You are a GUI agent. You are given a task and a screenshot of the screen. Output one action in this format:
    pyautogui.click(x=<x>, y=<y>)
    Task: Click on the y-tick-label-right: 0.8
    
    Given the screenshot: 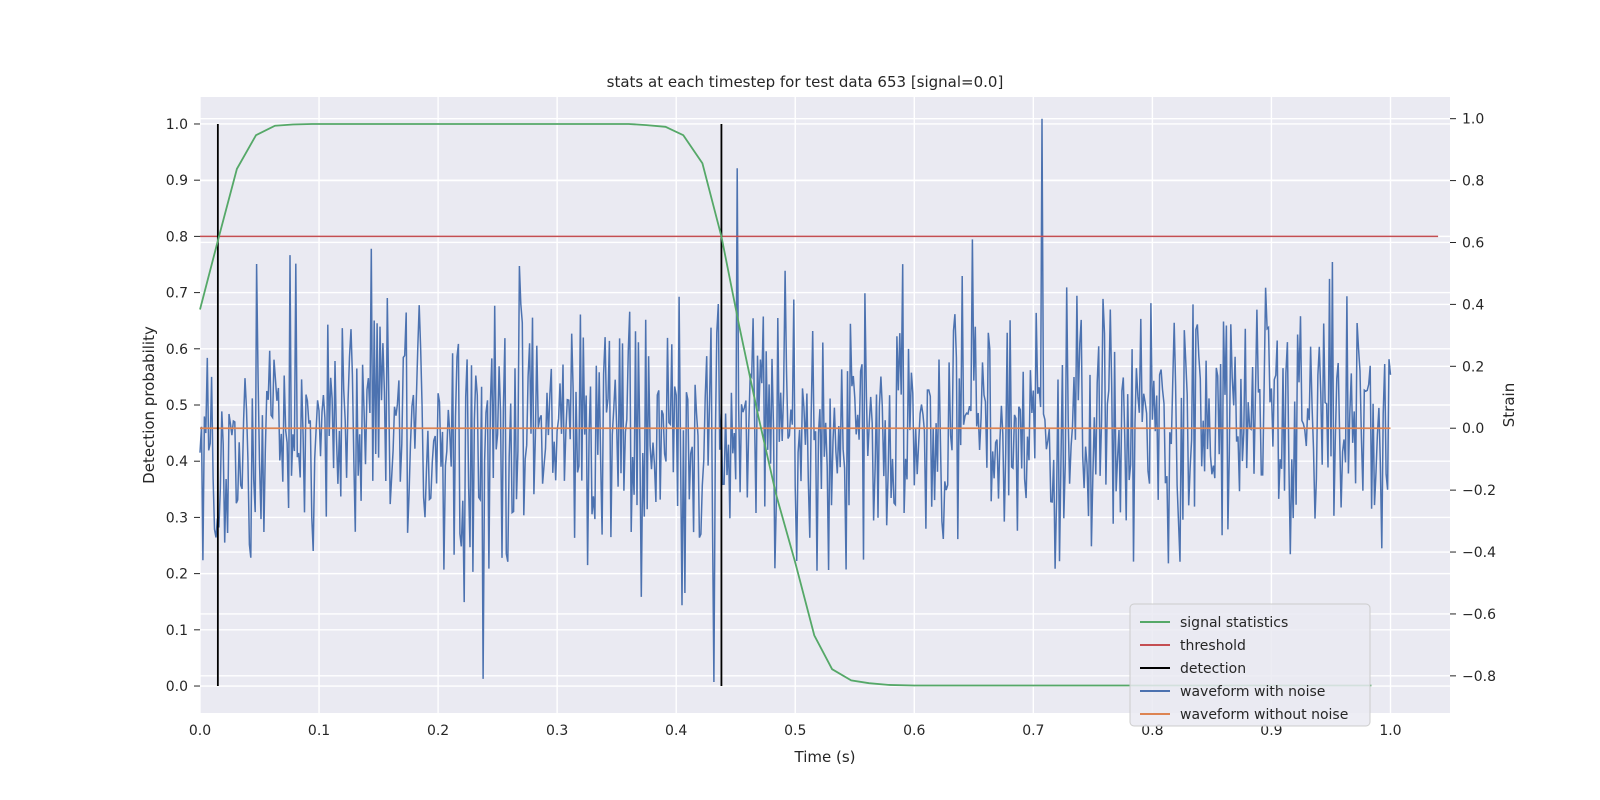 What is the action you would take?
    pyautogui.click(x=1473, y=182)
    